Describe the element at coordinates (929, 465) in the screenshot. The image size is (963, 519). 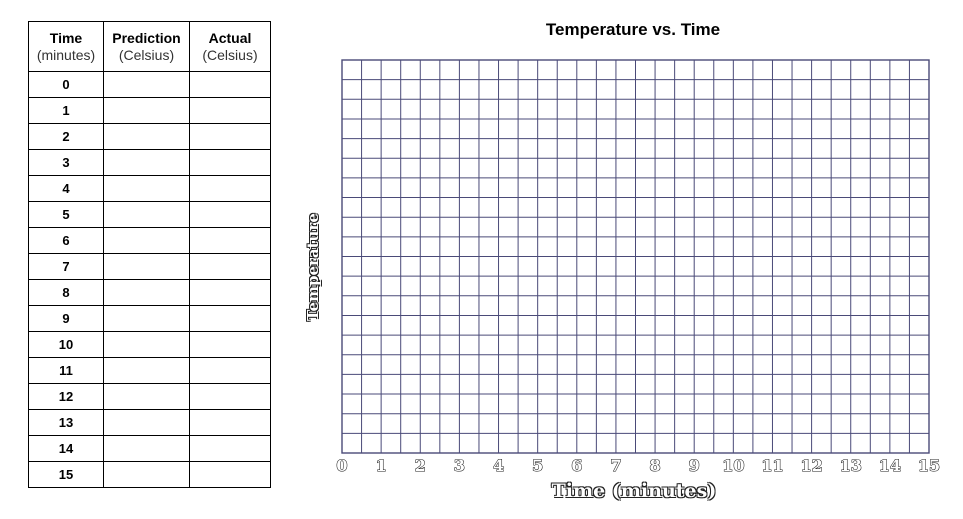
I see `x-tick-label: 15` at that location.